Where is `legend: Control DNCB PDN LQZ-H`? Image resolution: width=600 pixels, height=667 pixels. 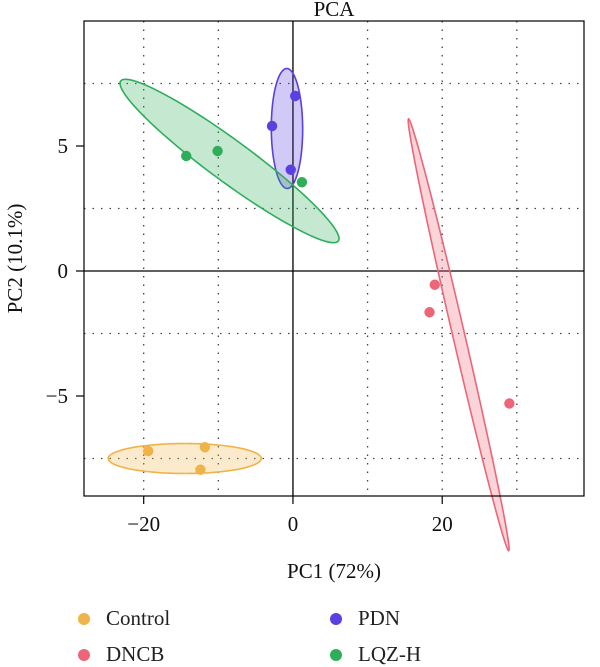 legend: Control DNCB PDN LQZ-H is located at coordinates (300, 631).